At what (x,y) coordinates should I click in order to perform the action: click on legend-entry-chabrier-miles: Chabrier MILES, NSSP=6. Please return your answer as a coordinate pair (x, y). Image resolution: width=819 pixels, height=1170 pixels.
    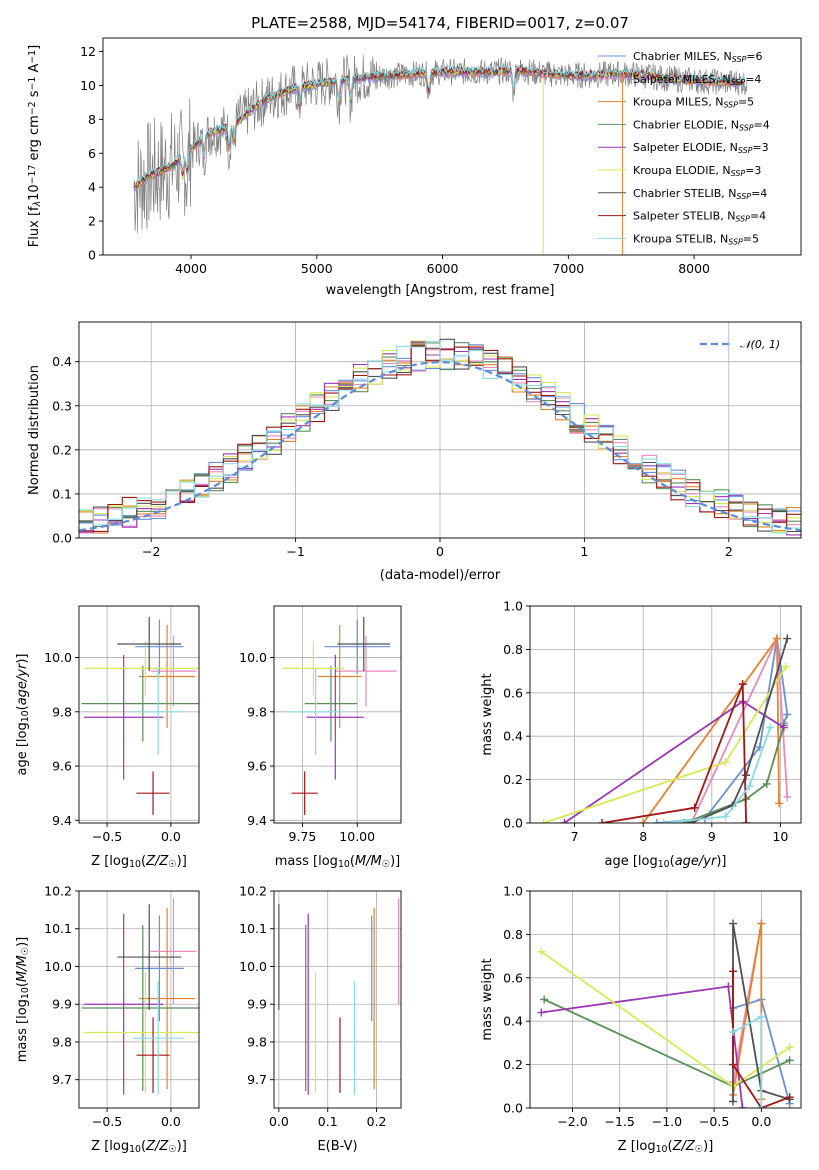
    Looking at the image, I should click on (698, 57).